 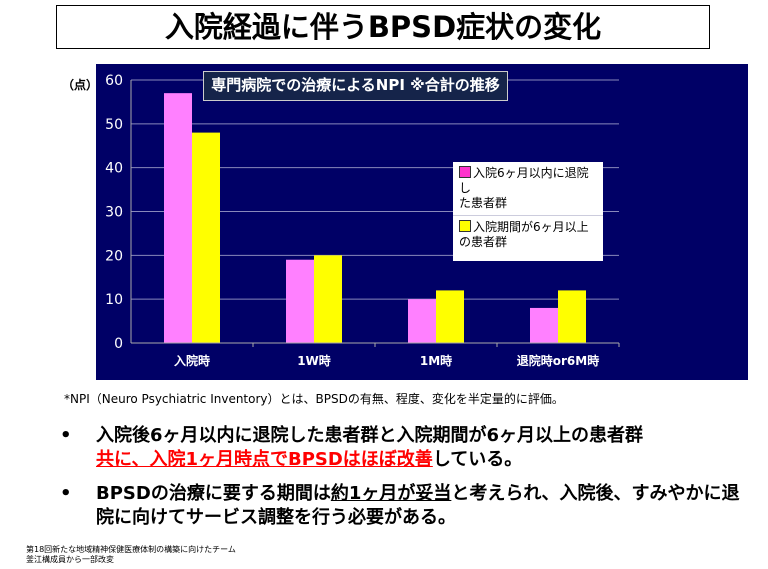 What do you see at coordinates (114, 300) in the screenshot?
I see `y-tick-label: 10` at bounding box center [114, 300].